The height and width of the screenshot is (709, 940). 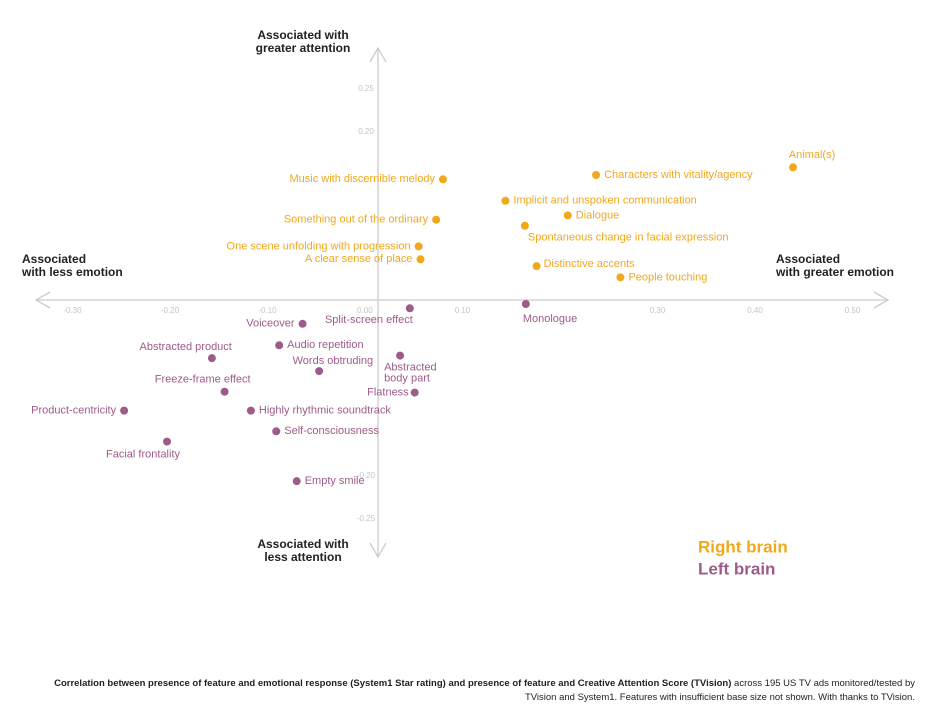 What do you see at coordinates (302, 557) in the screenshot?
I see `axis-label: less attention` at bounding box center [302, 557].